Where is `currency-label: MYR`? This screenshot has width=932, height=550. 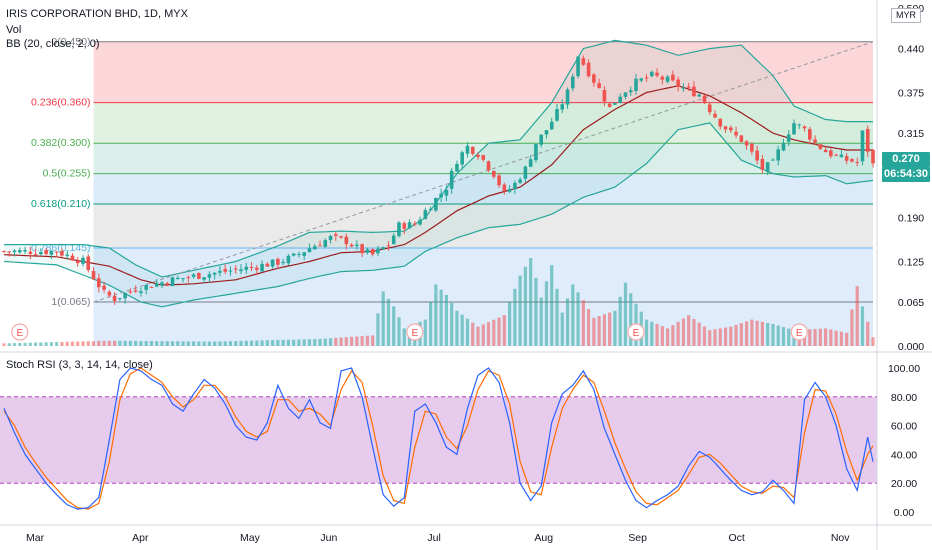 currency-label: MYR is located at coordinates (906, 15).